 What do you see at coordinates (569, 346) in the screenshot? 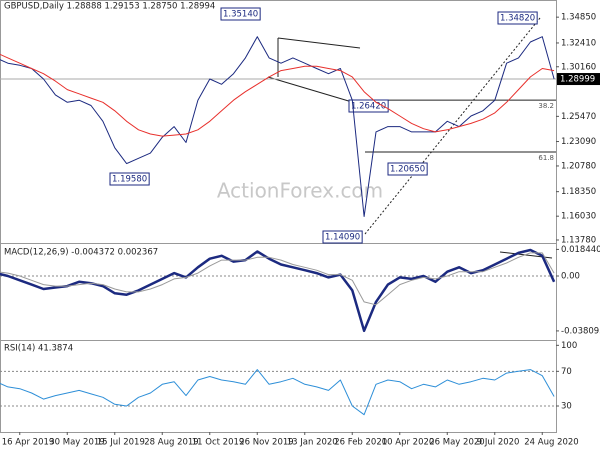
I see `y-tick-label: 100` at bounding box center [569, 346].